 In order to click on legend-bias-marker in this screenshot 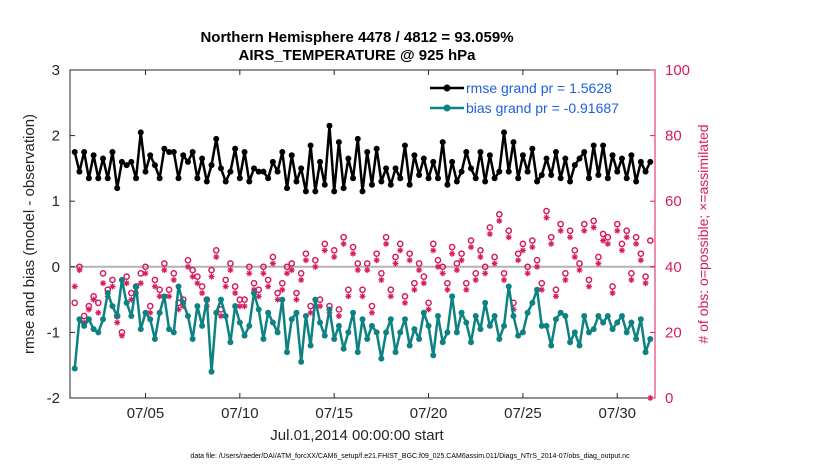, I will do `click(447, 108)`.